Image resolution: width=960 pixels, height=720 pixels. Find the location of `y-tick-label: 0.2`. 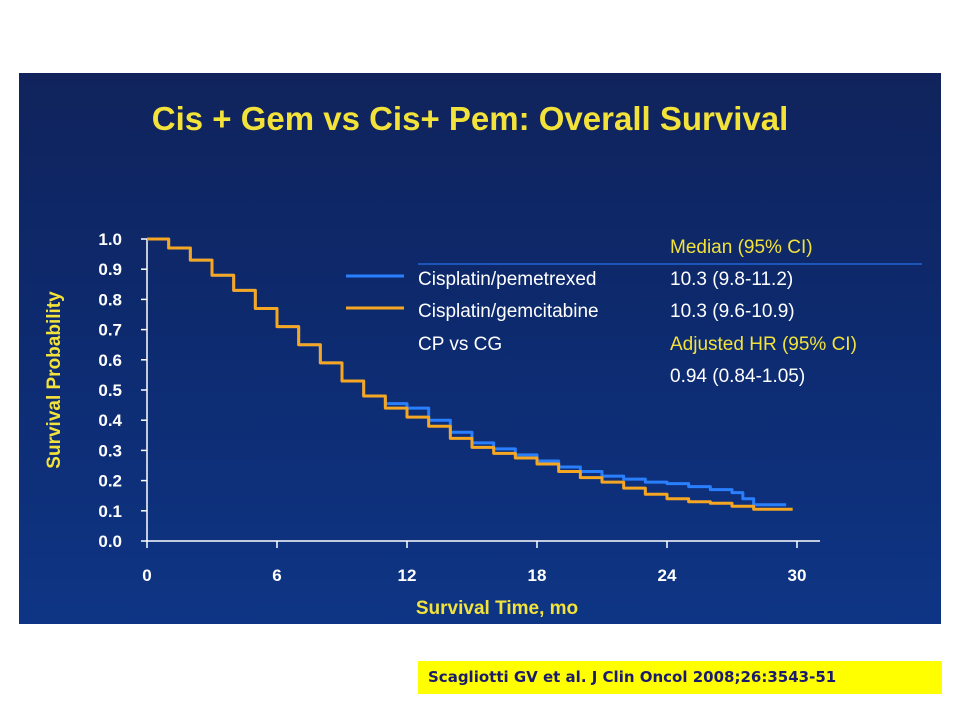

y-tick-label: 0.2 is located at coordinates (110, 481).